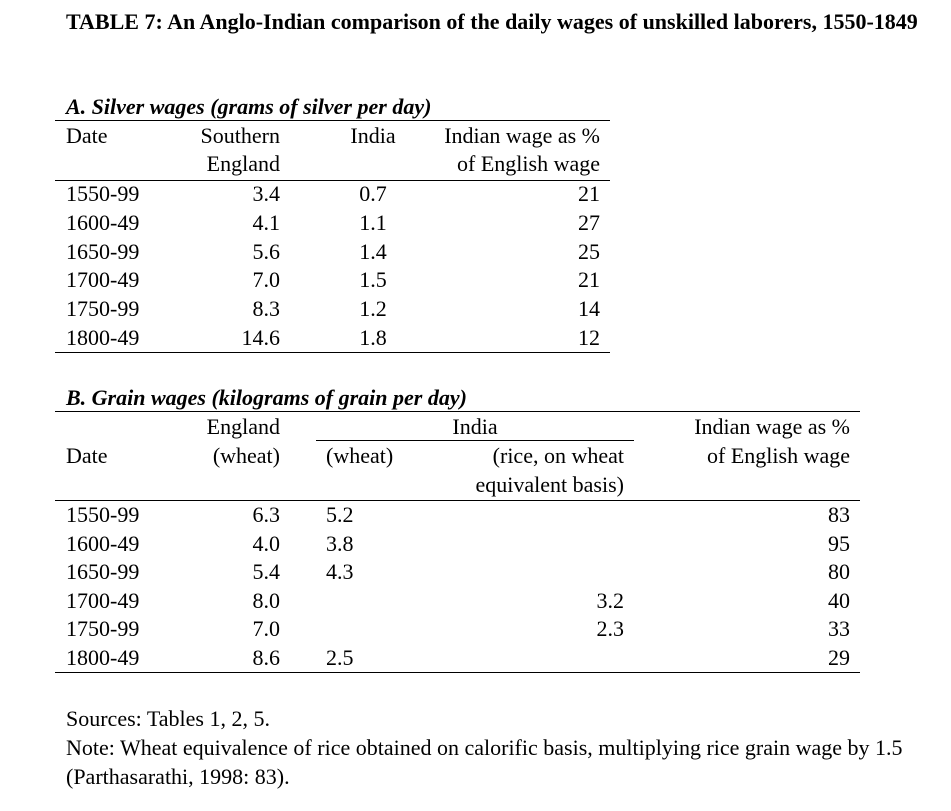 Image resolution: width=951 pixels, height=811 pixels. Describe the element at coordinates (373, 135) in the screenshot. I see `a-header-india: India` at that location.